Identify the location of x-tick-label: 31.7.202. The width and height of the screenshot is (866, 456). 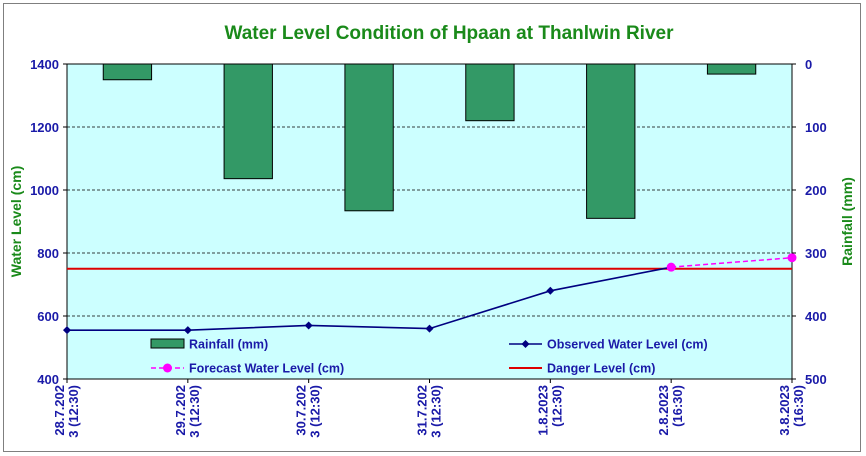
(422, 410).